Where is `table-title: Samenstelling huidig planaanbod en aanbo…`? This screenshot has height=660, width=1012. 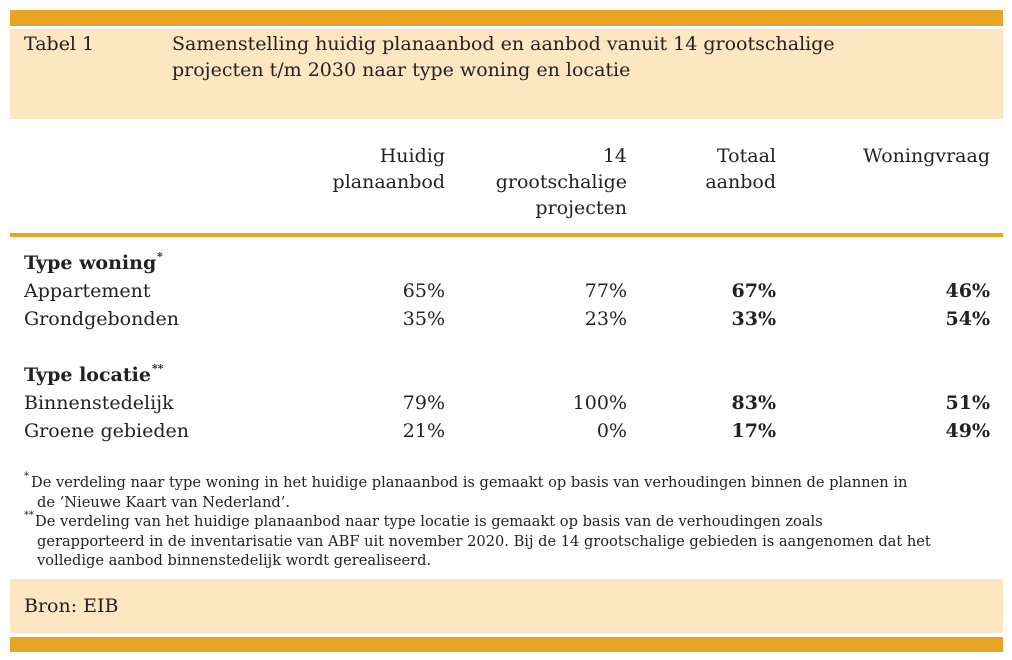 table-title: Samenstelling huidig planaanbod en aanbo… is located at coordinates (503, 44).